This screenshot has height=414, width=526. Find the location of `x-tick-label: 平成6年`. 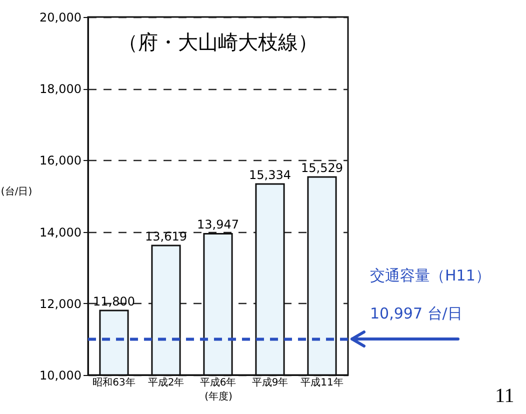

x-tick-label: 平成6年 is located at coordinates (218, 382).